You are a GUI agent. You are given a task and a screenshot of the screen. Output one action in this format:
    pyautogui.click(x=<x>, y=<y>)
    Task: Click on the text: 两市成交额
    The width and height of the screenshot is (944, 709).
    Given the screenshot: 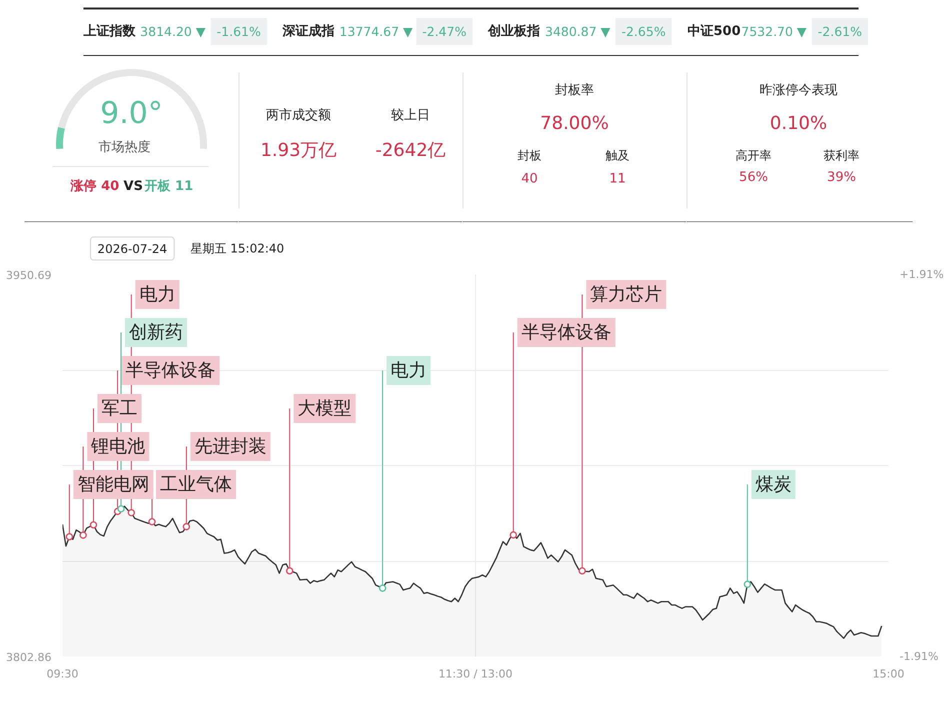 What is the action you would take?
    pyautogui.click(x=298, y=115)
    